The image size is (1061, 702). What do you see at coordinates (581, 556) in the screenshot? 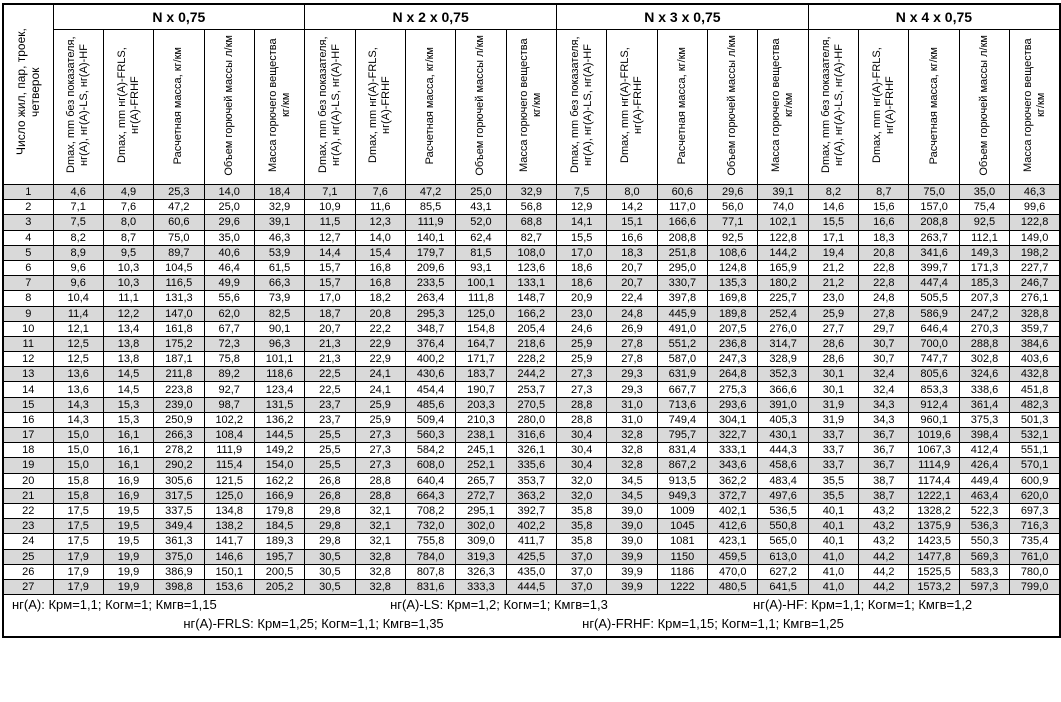
I see `data-cell: 37,0` at bounding box center [581, 556].